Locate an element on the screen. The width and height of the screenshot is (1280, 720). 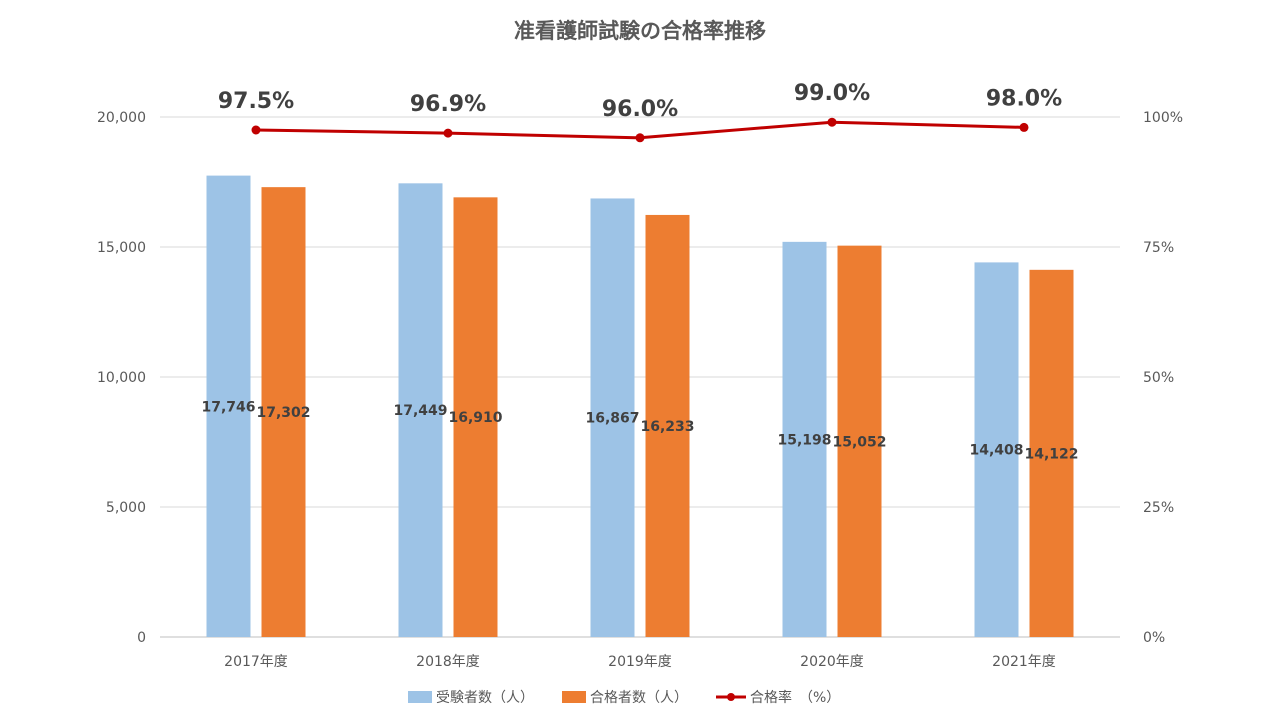
pass-rate-label: 97.5% is located at coordinates (256, 101).